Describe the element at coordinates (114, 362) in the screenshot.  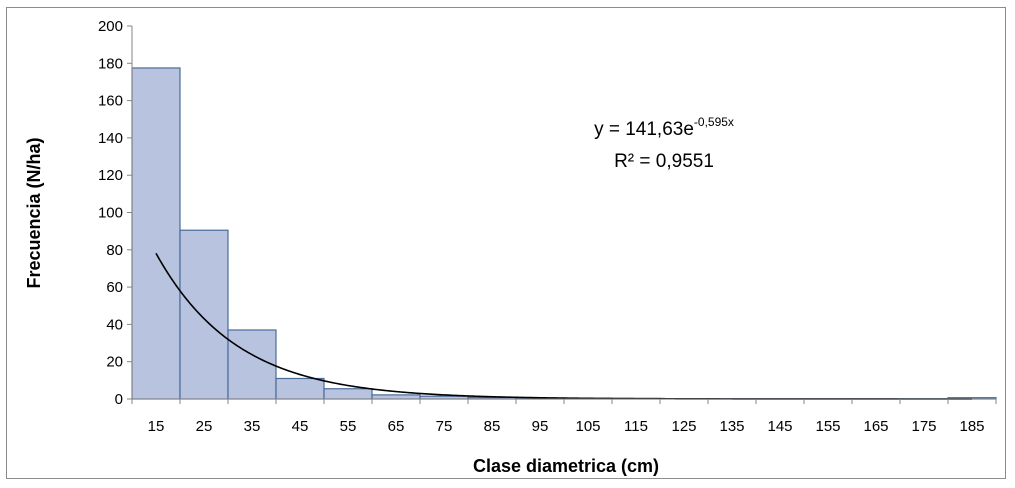
I see `y-tick-label: 20` at that location.